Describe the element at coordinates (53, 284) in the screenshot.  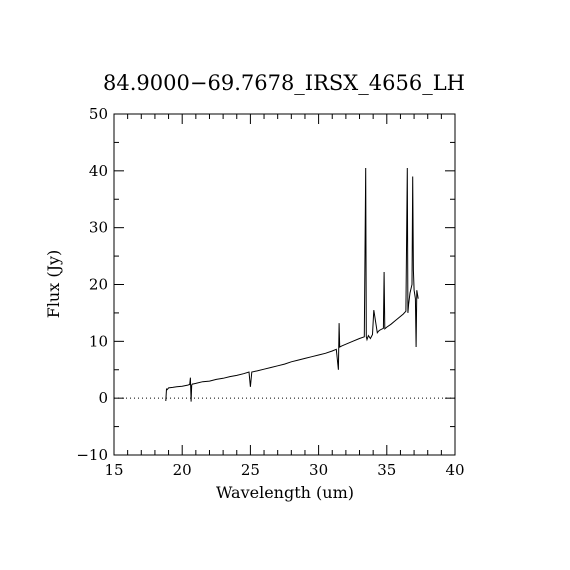
I see `y-axis-label: Flux (Jy)` at that location.